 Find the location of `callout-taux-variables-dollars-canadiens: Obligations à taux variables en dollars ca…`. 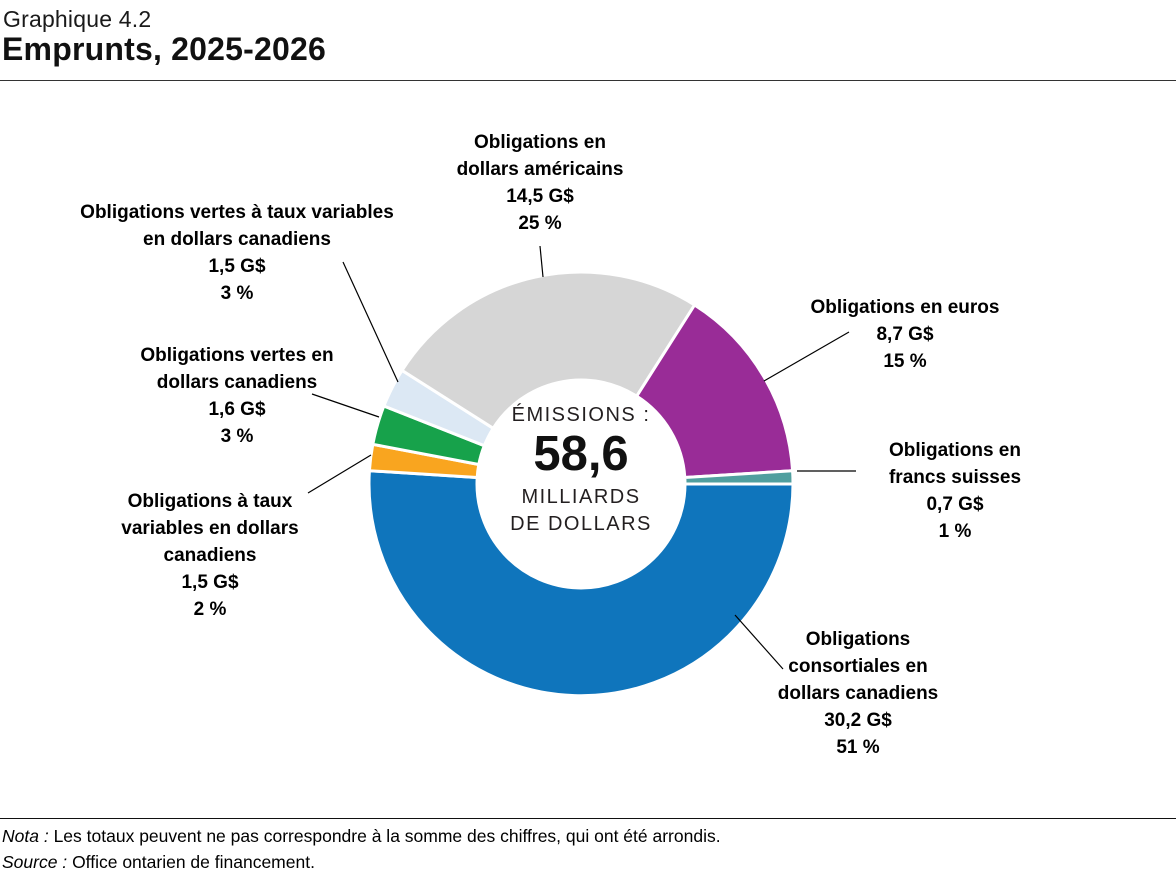

callout-taux-variables-dollars-canadiens: Obligations à taux variables en dollars ca… is located at coordinates (210, 555).